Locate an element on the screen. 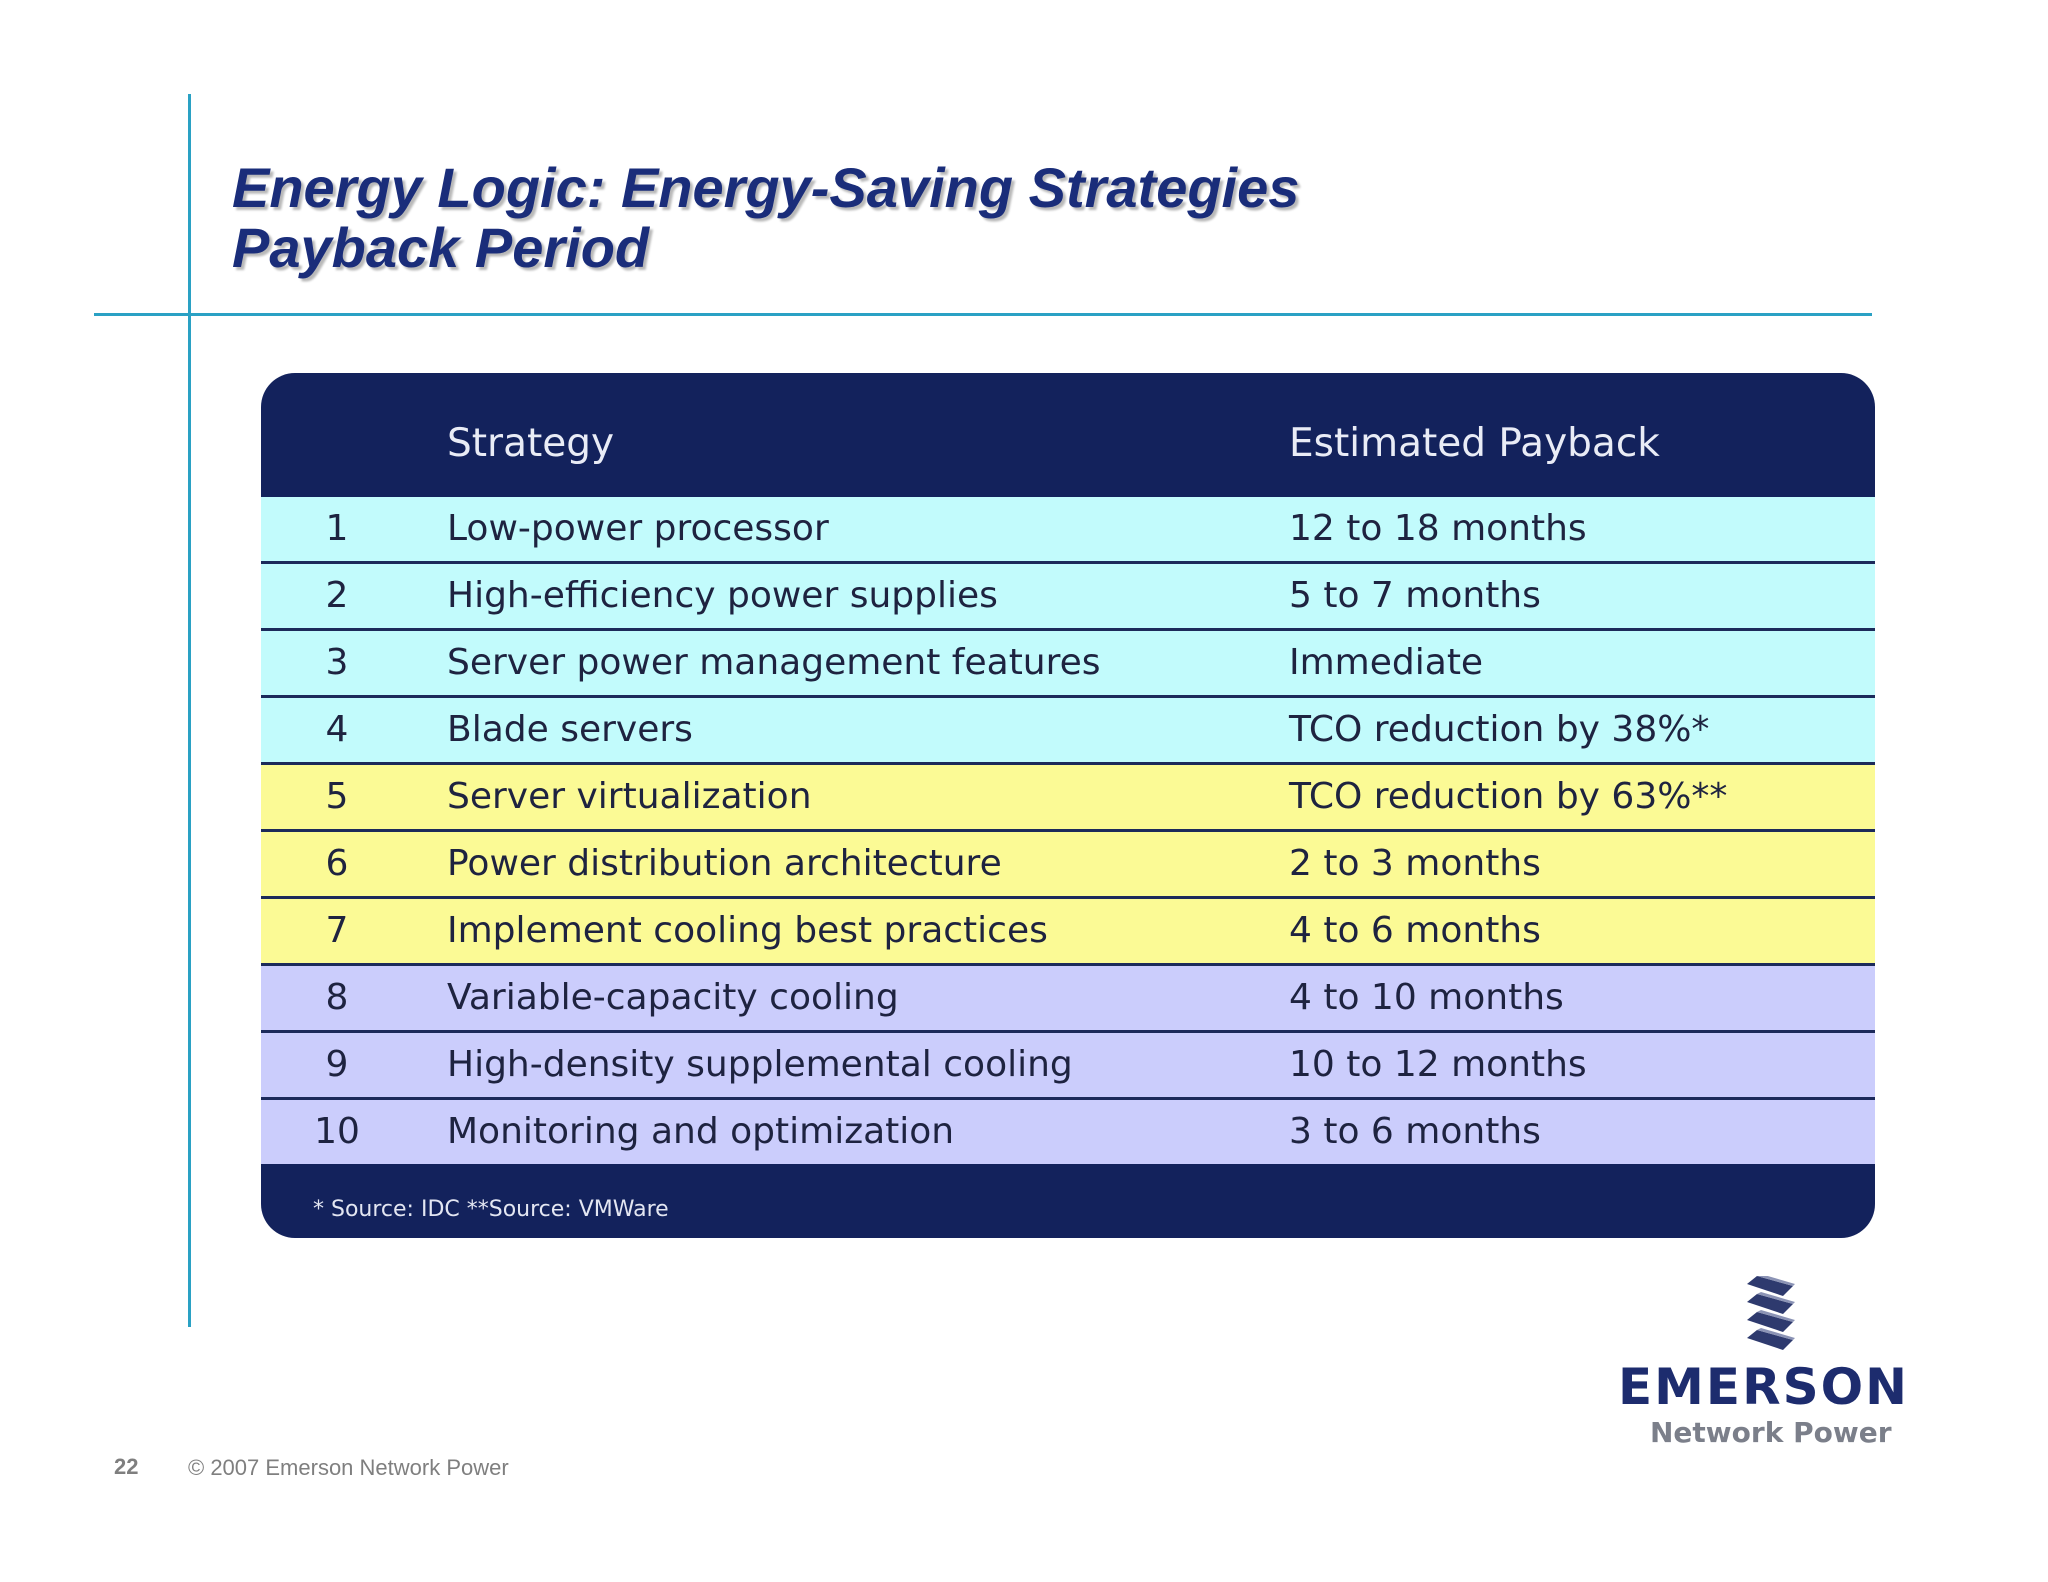 The image size is (2048, 1582). table-row: 4 Blade servers TCO reduction by 38%* is located at coordinates (1068, 728).